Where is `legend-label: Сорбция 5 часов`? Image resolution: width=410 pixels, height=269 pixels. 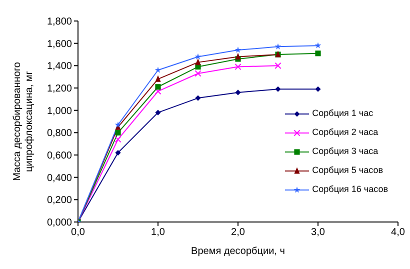 legend-label: Сорбция 5 часов is located at coordinates (347, 170).